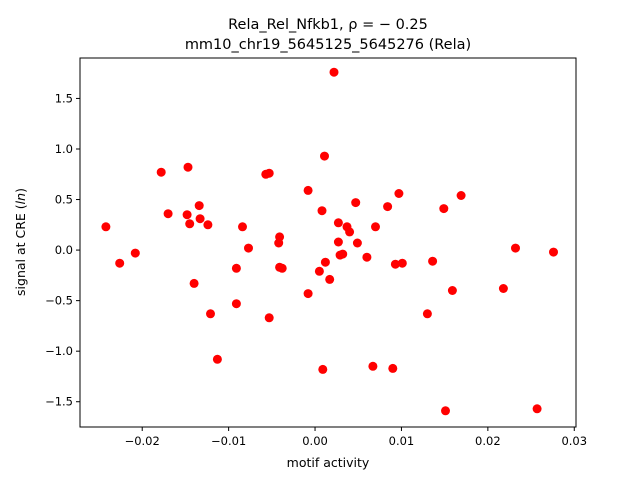 The image size is (640, 485). Describe the element at coordinates (228, 441) in the screenshot. I see `x-tick-label: −0.01` at that location.